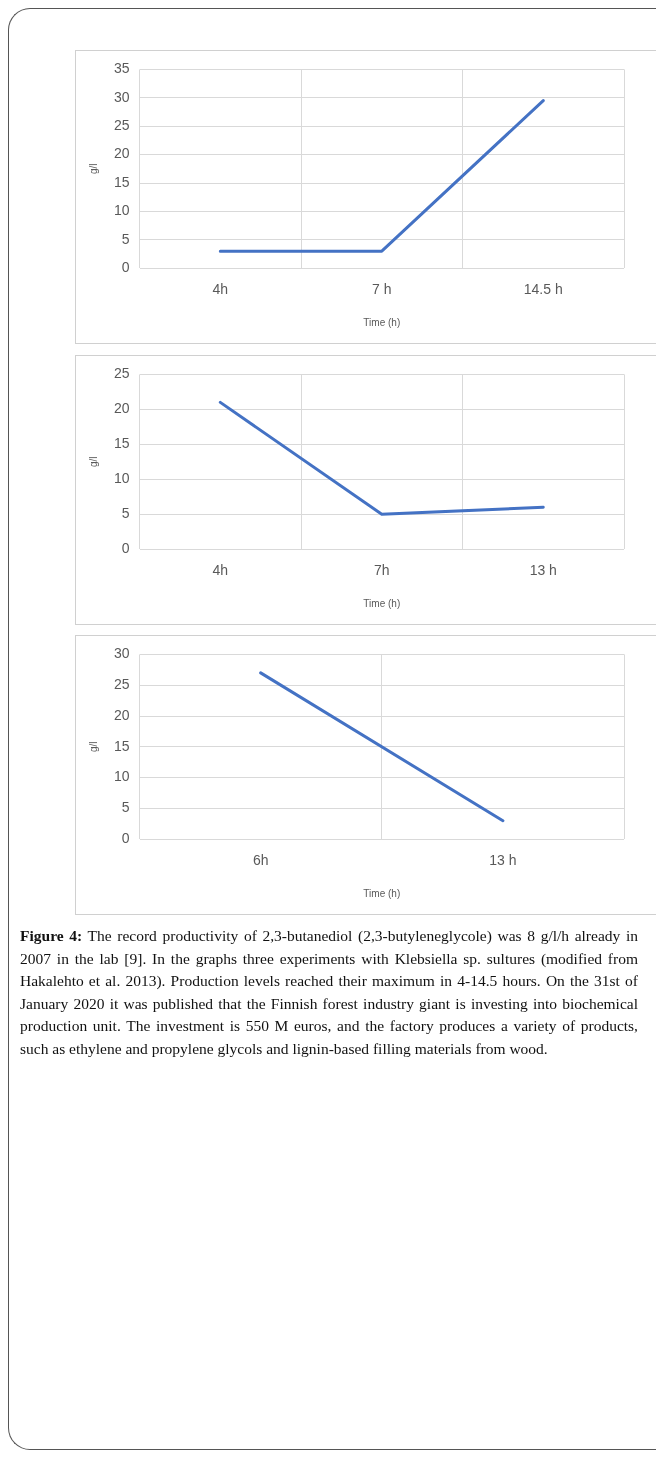 Image resolution: width=656 pixels, height=1461 pixels. What do you see at coordinates (382, 289) in the screenshot?
I see `x-tick-label: 7 h` at bounding box center [382, 289].